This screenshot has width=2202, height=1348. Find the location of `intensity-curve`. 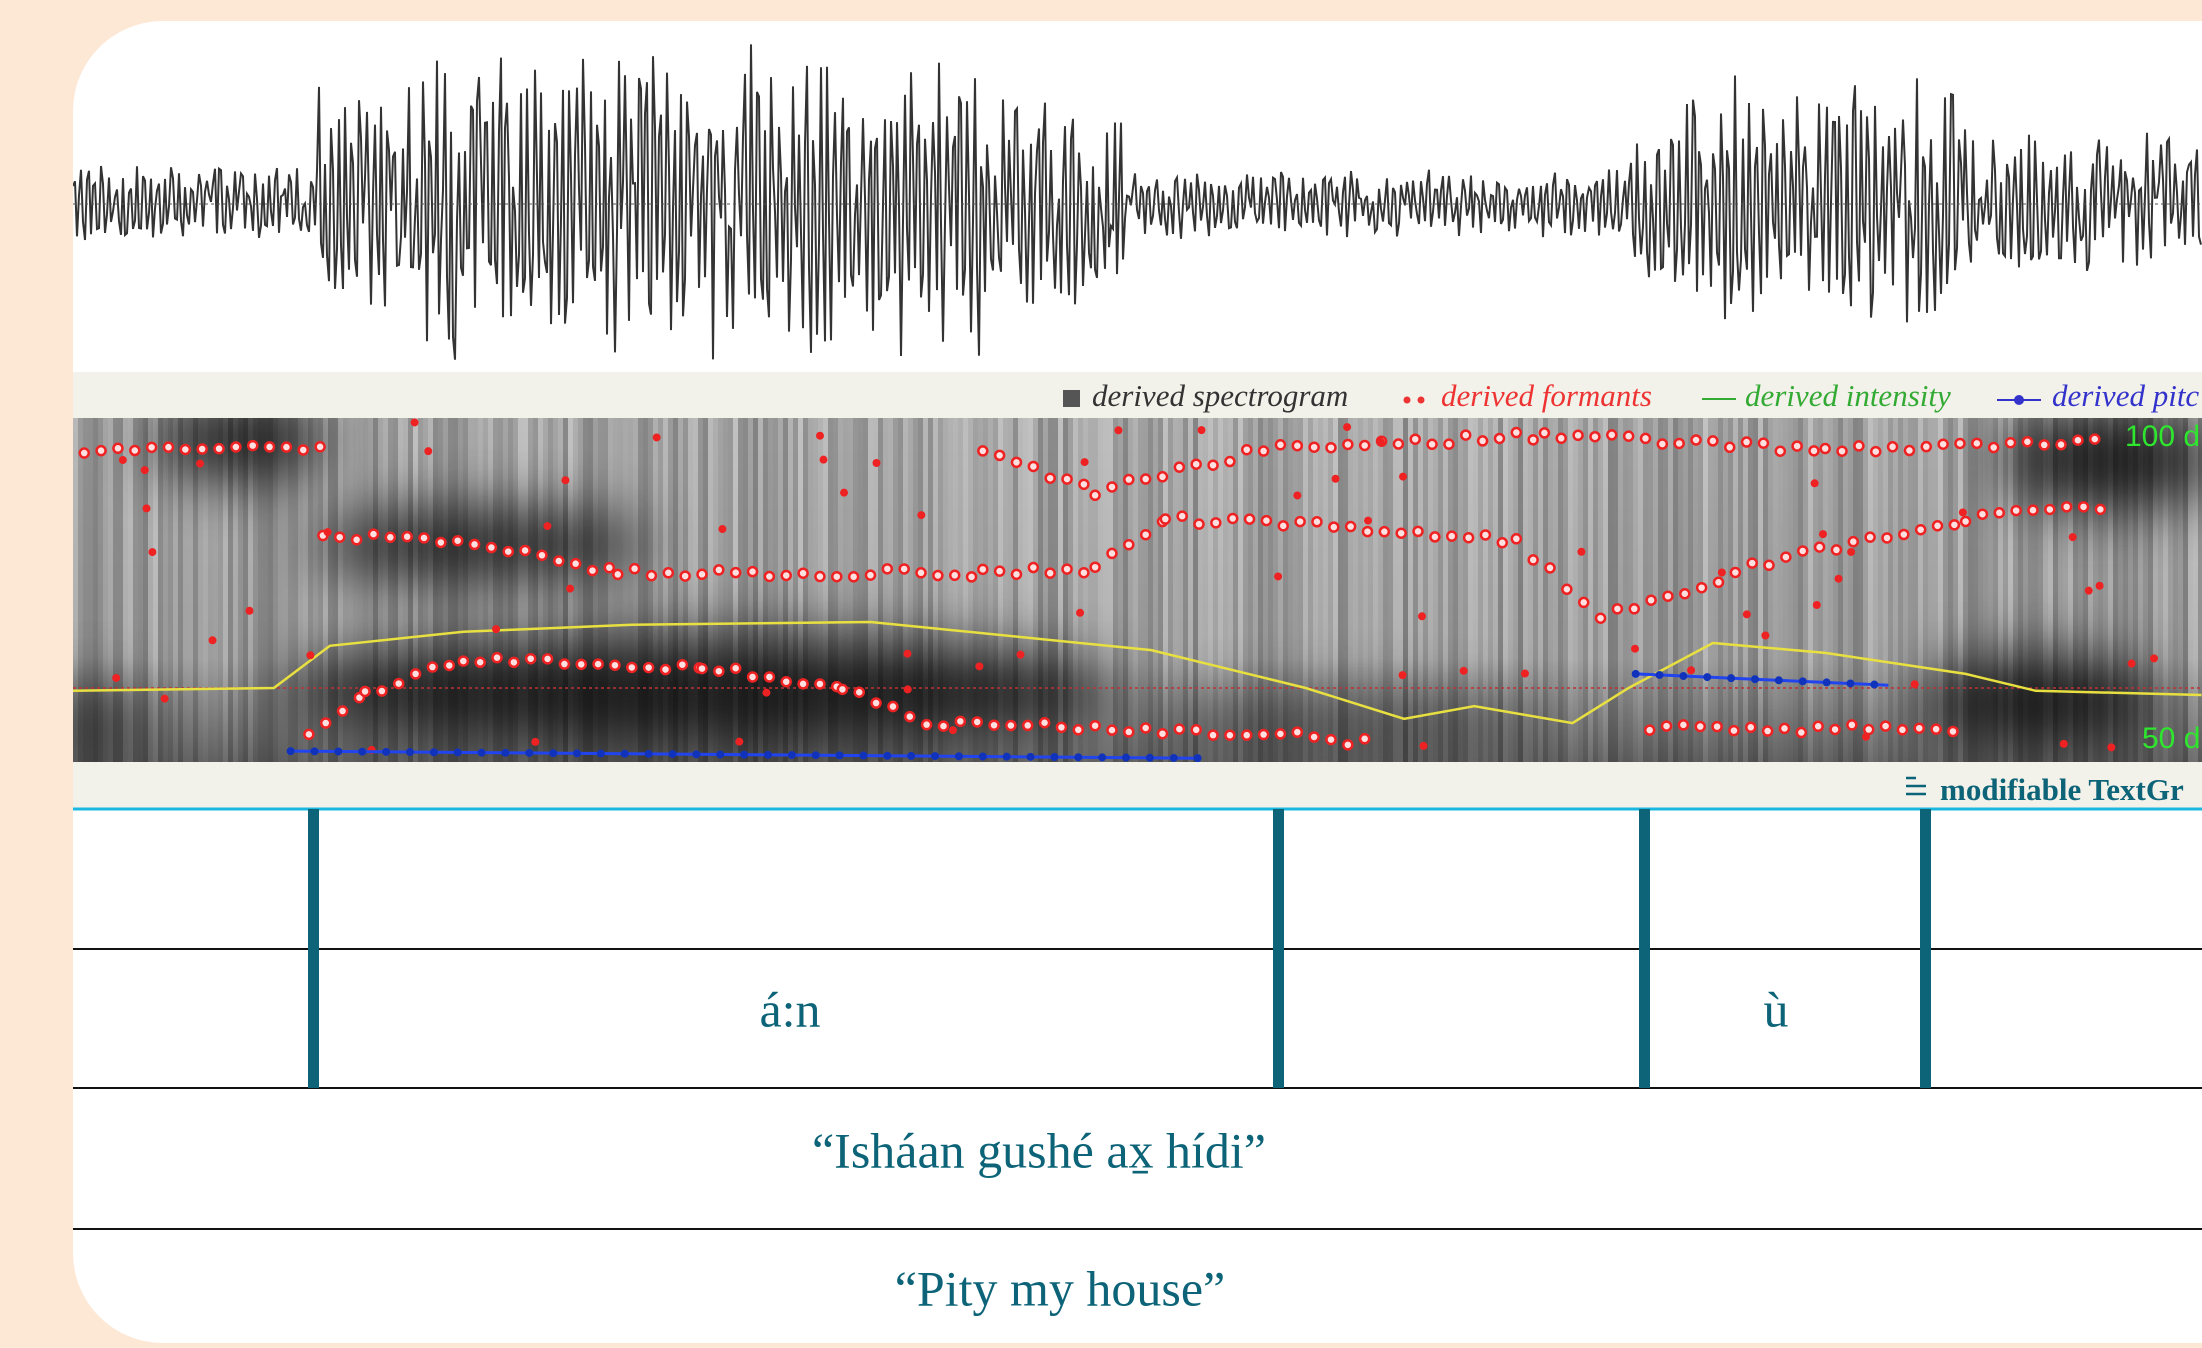

intensity-curve is located at coordinates (1137, 672).